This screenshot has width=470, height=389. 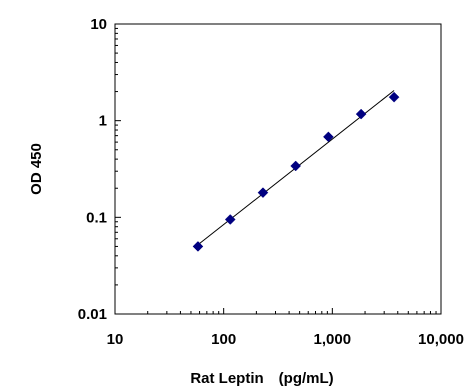 What do you see at coordinates (285, 328) in the screenshot?
I see `x-axis: 10 100 1,000 10,000` at bounding box center [285, 328].